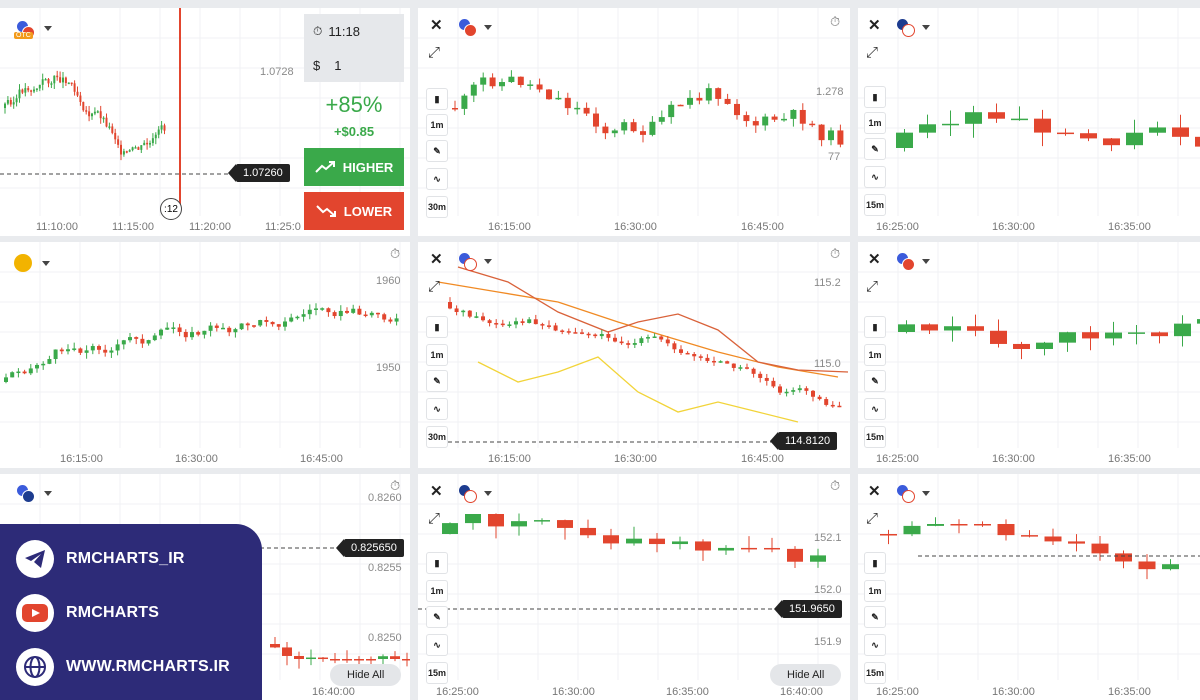 This screenshot has width=1200, height=700. What do you see at coordinates (388, 368) in the screenshot?
I see `y-tick: 1950` at bounding box center [388, 368].